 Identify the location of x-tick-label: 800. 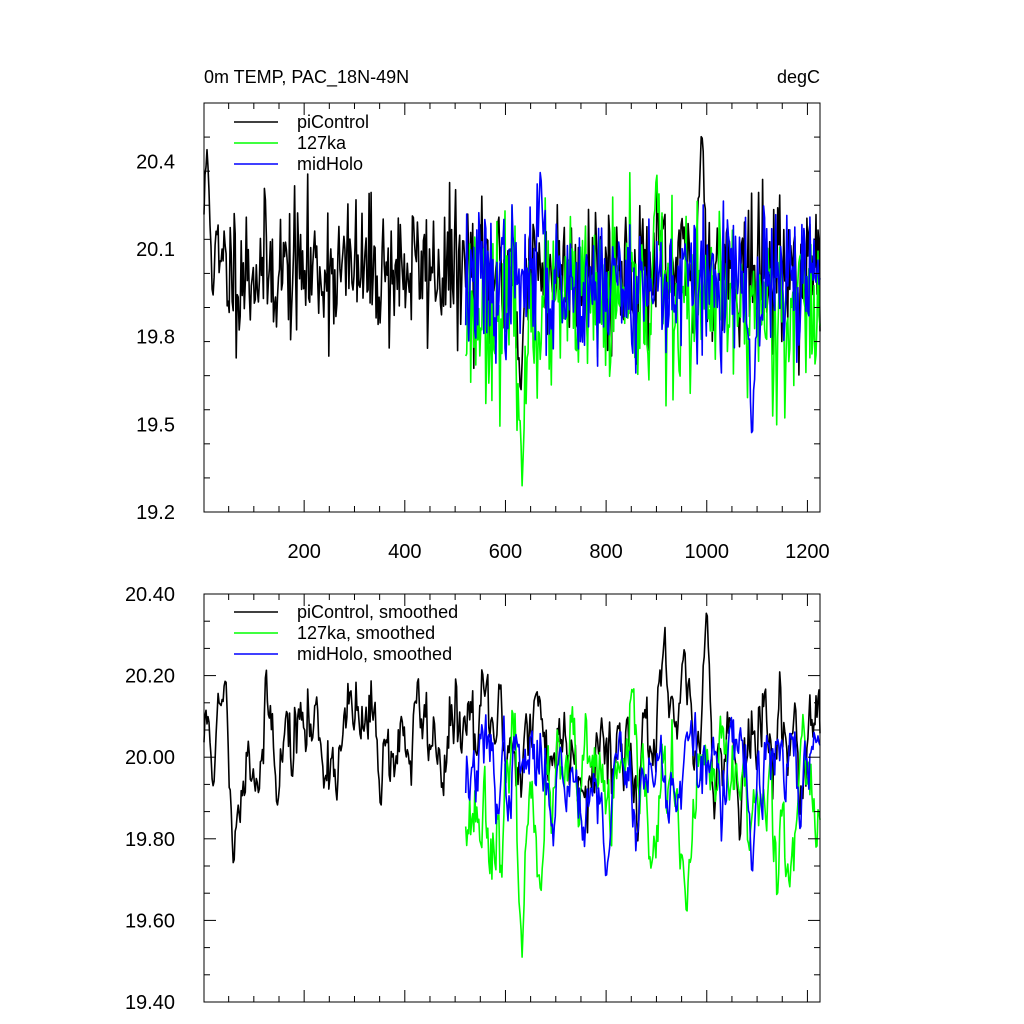
(605, 552).